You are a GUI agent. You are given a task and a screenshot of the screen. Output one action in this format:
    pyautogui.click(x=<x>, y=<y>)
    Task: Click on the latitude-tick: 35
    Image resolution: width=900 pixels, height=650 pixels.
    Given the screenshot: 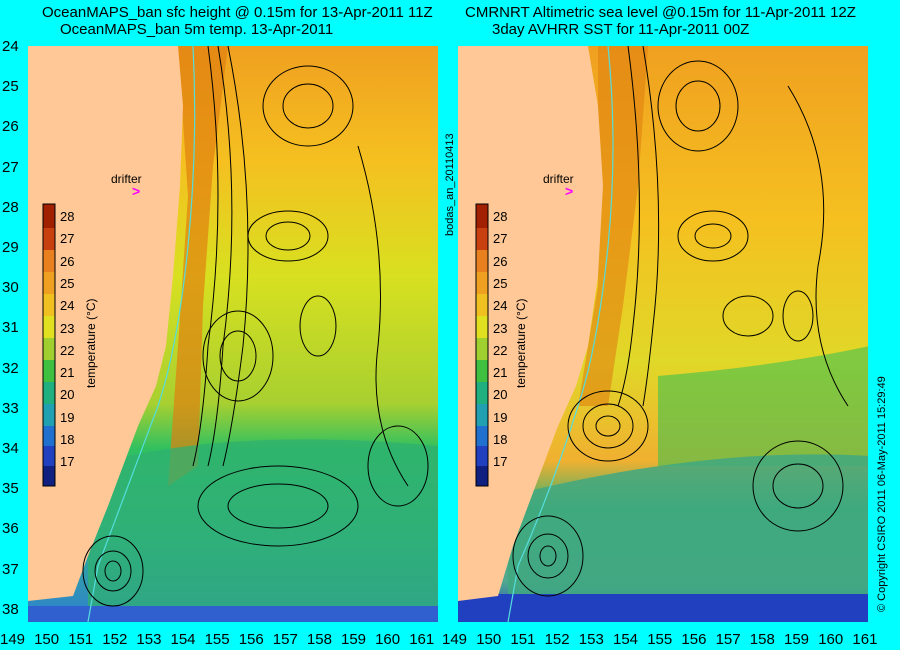 What is the action you would take?
    pyautogui.click(x=10, y=489)
    